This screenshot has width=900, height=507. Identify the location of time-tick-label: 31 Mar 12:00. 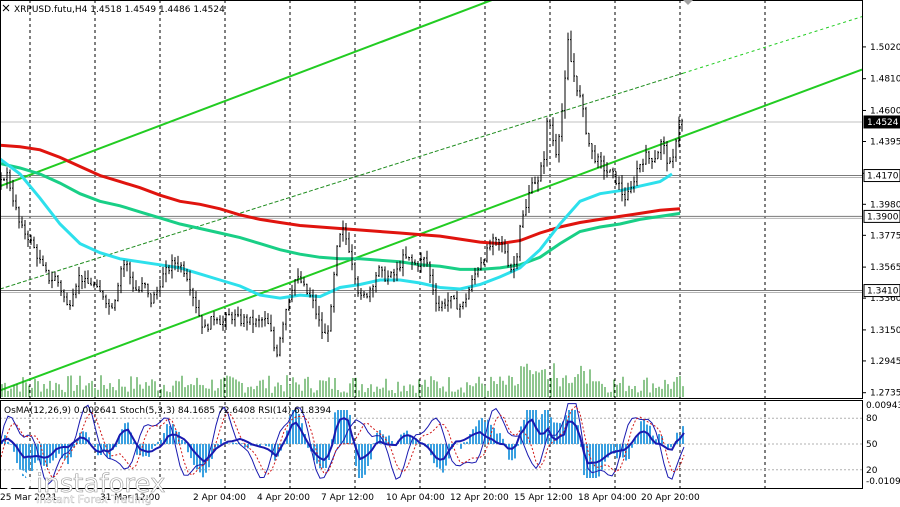
(130, 498).